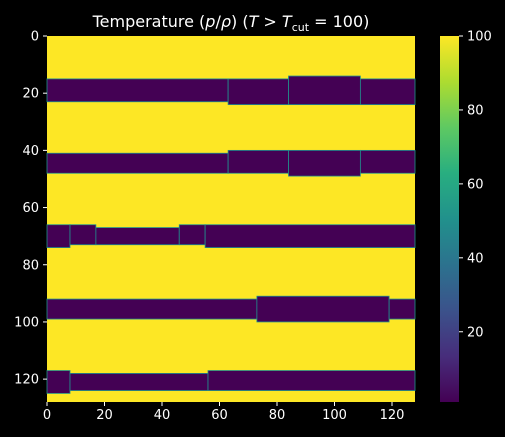  I want to click on y-tick-label: 60, so click(30, 208).